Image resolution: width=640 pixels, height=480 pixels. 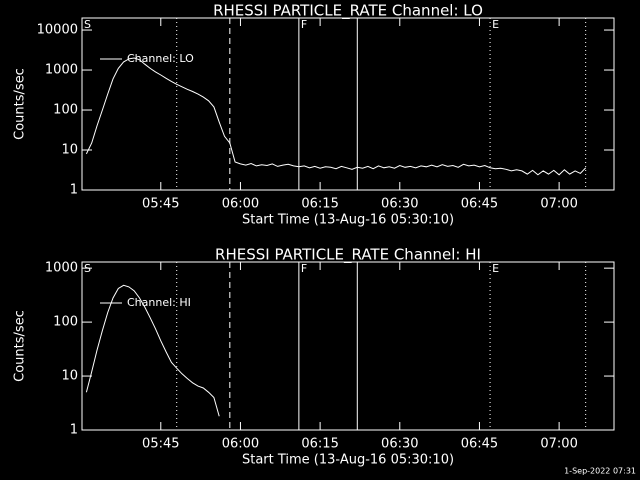 What do you see at coordinates (159, 302) in the screenshot?
I see `legend-label: Channel: HI` at bounding box center [159, 302].